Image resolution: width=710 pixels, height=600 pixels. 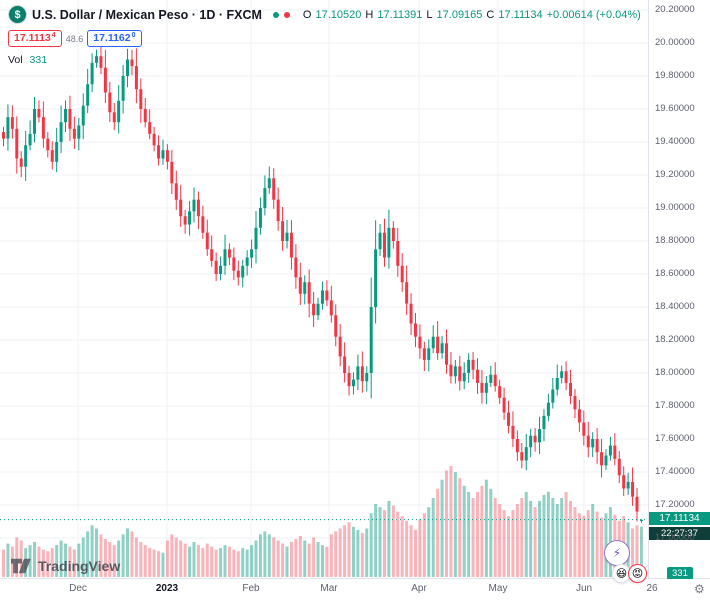 What do you see at coordinates (675, 537) in the screenshot?
I see `price-tick-label: 17.00000` at bounding box center [675, 537].